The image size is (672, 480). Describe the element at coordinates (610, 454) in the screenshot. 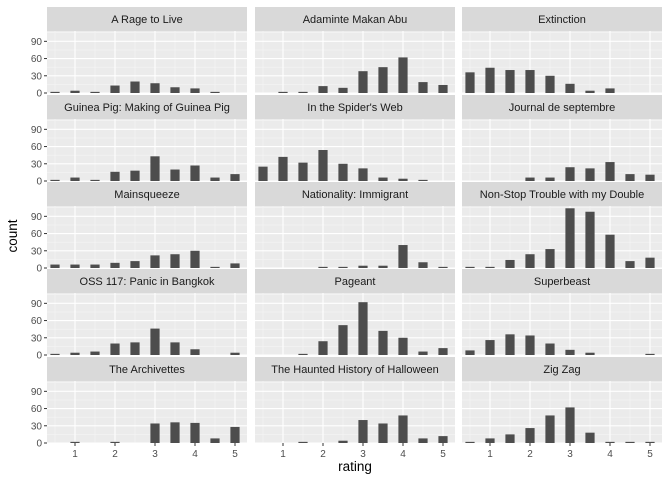

I see `x-tick-label: 4` at that location.